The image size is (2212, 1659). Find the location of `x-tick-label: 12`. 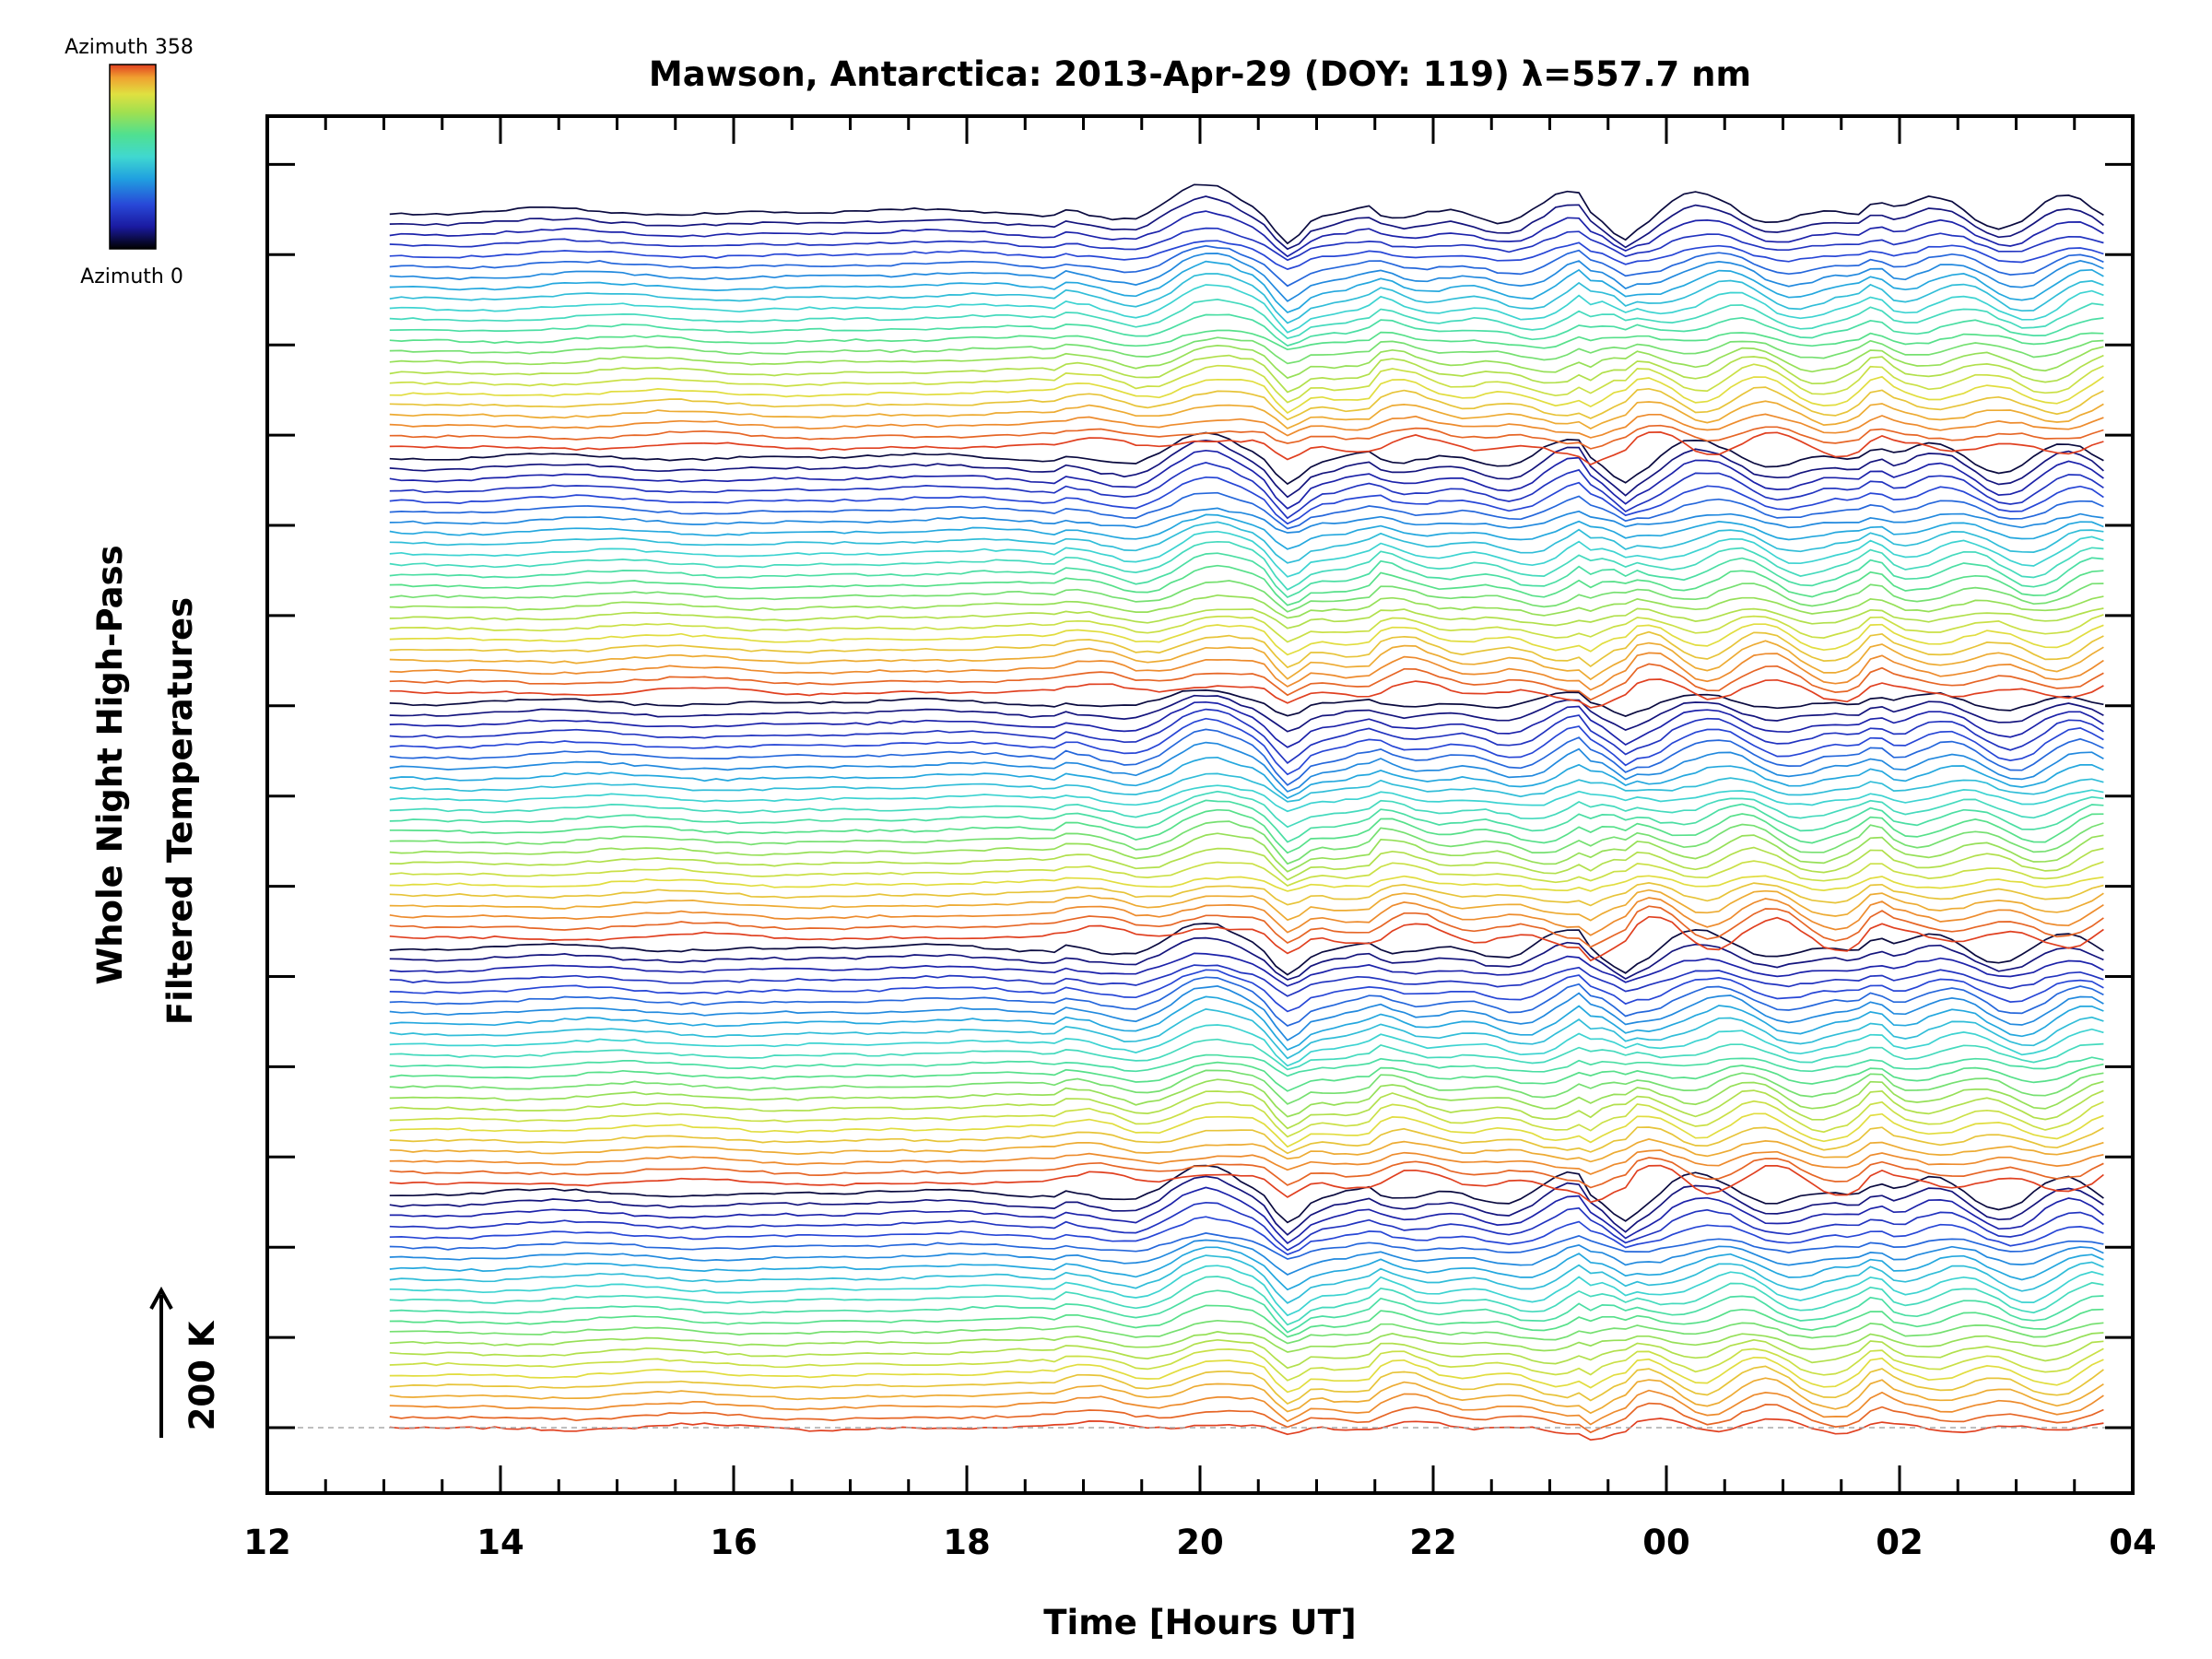

x-tick-label: 12 is located at coordinates (267, 1542).